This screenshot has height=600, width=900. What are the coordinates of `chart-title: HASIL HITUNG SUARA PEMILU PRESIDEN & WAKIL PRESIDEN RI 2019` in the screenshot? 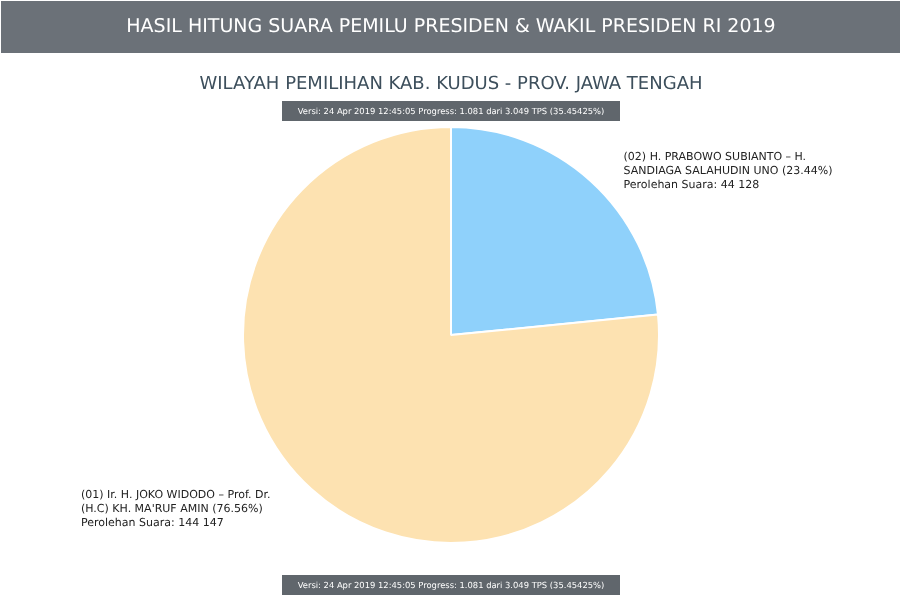 It's located at (451, 27).